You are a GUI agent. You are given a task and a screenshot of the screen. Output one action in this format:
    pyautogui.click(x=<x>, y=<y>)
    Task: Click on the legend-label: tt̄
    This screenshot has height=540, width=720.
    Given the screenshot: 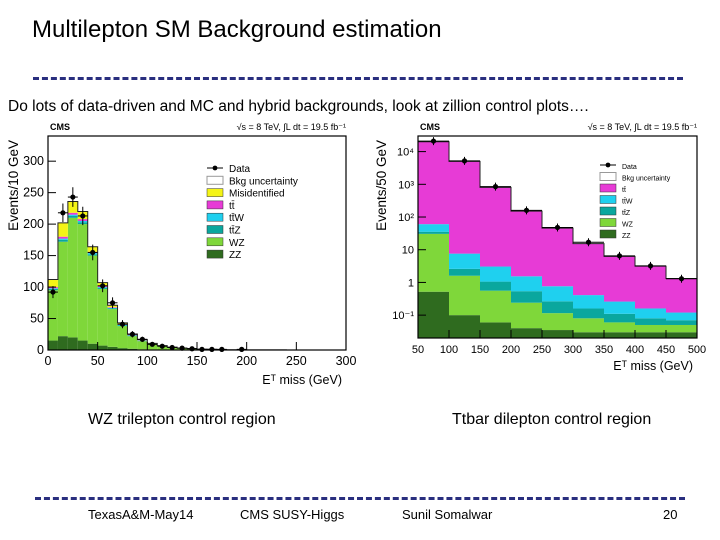 What is the action you would take?
    pyautogui.click(x=232, y=206)
    